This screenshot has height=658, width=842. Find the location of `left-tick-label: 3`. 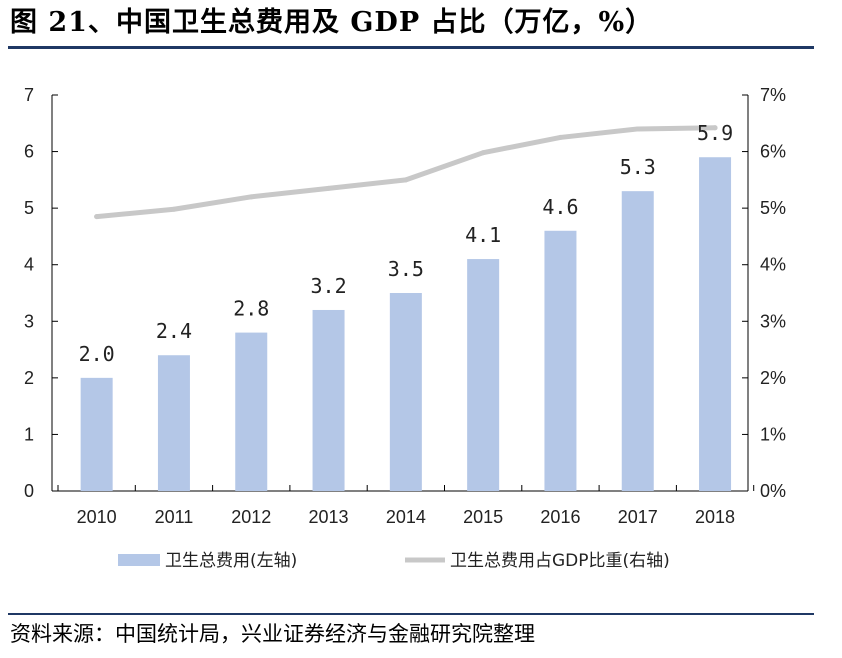

left-tick-label: 3 is located at coordinates (29, 321).